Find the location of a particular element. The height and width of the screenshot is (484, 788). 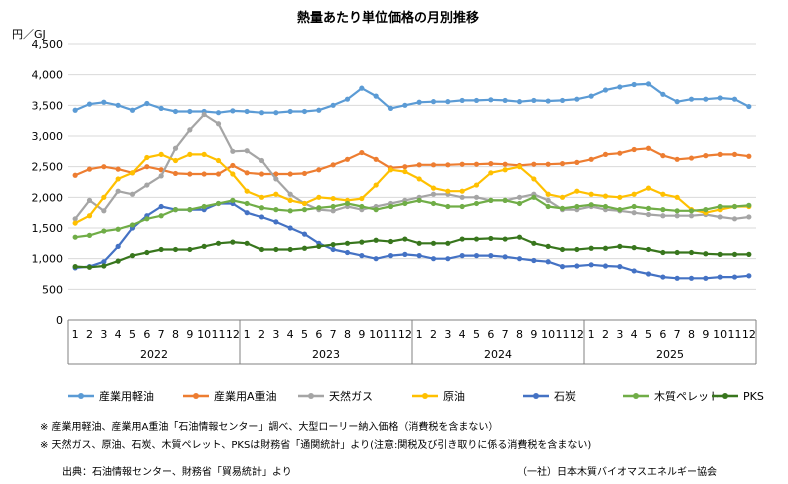

legend-marker is located at coordinates (725, 396).